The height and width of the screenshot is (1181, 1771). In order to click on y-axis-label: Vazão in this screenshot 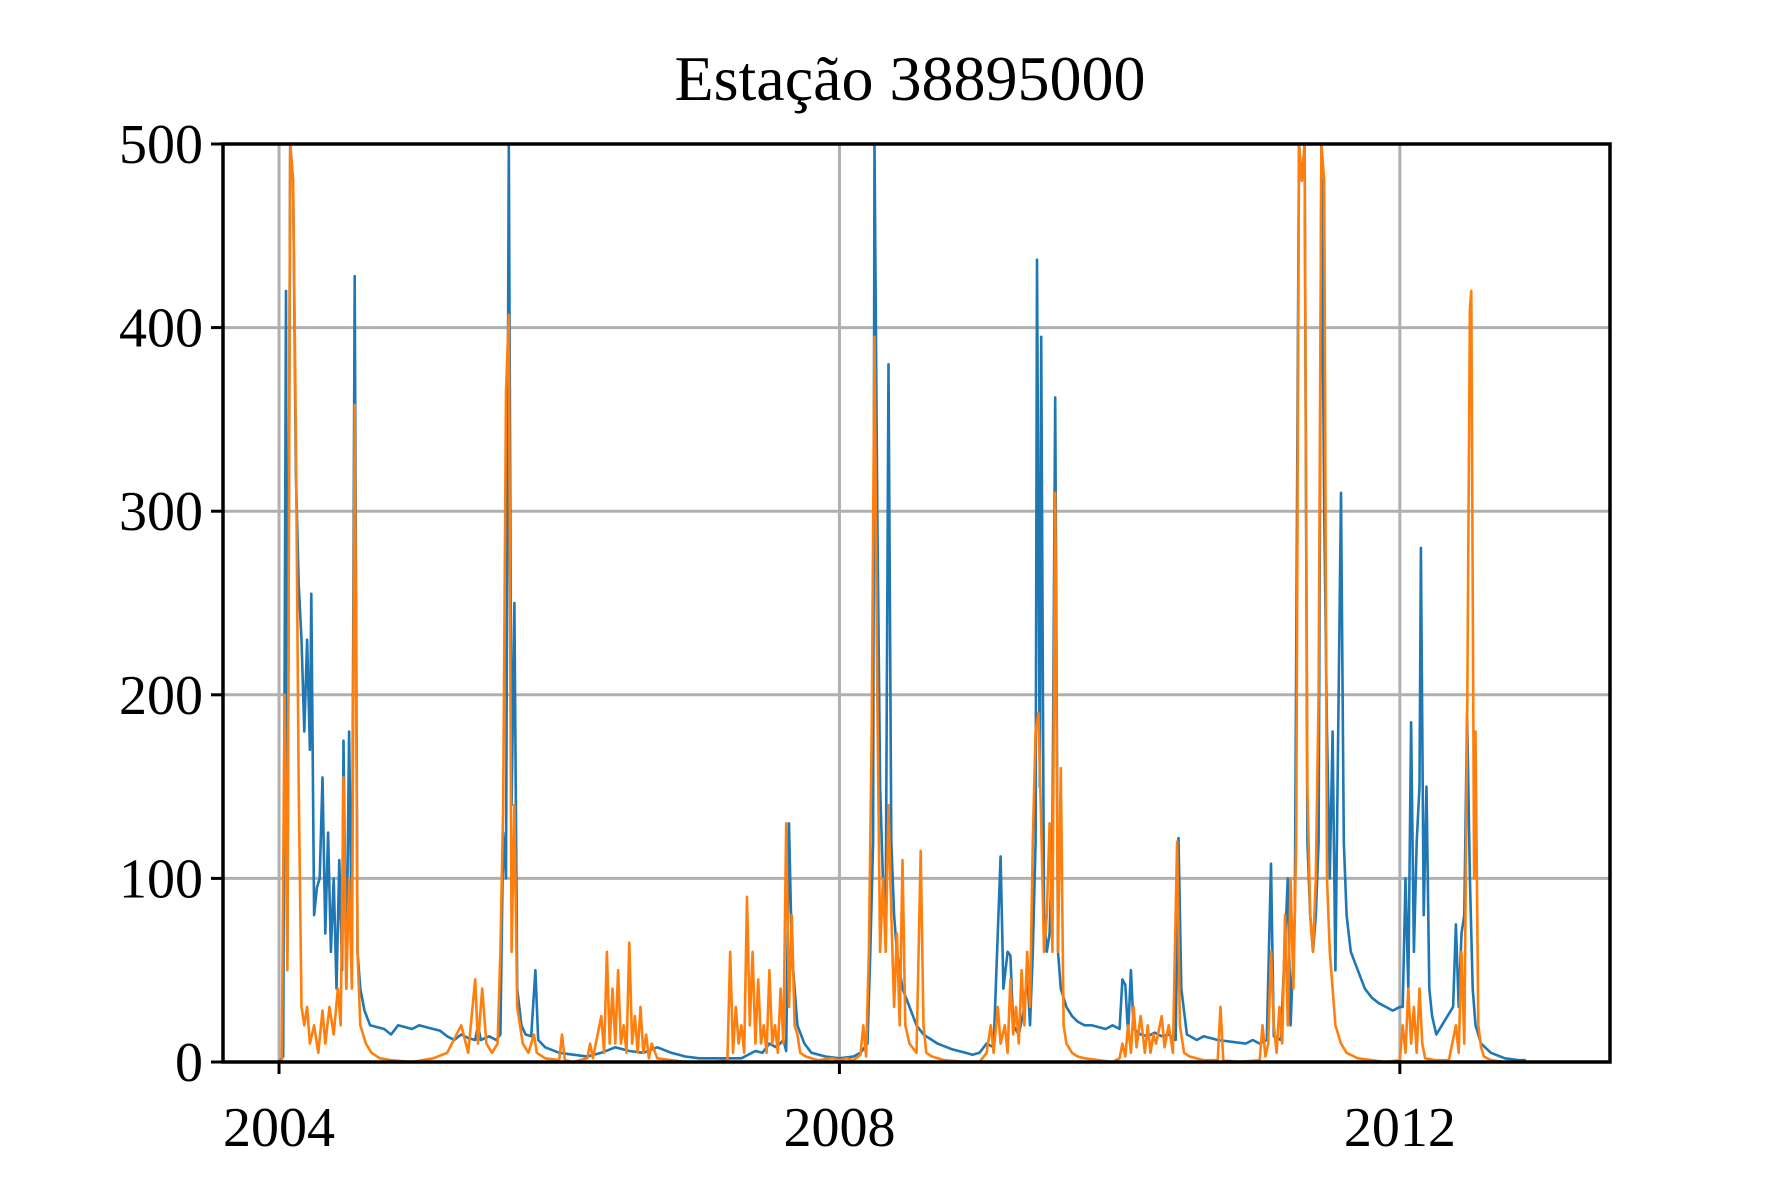, I will do `click(5, 603)`.